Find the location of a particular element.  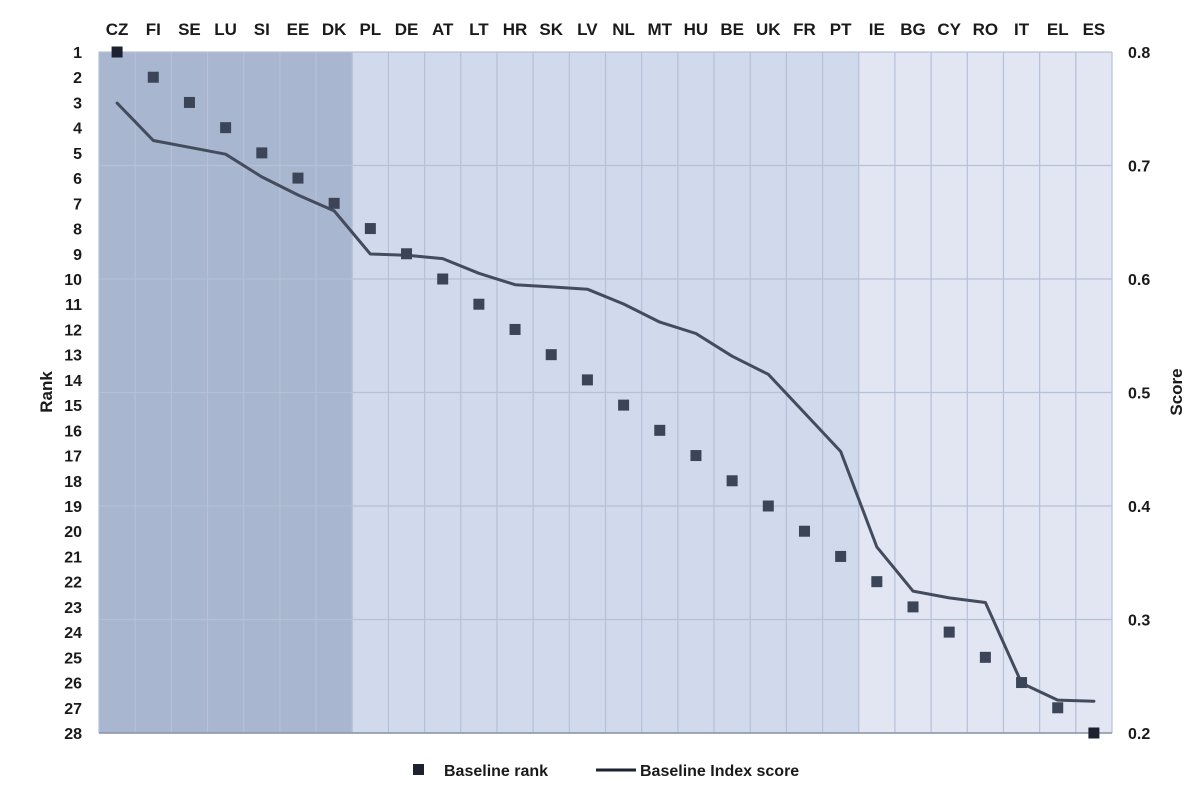

rank-marker-SE is located at coordinates (189, 102).